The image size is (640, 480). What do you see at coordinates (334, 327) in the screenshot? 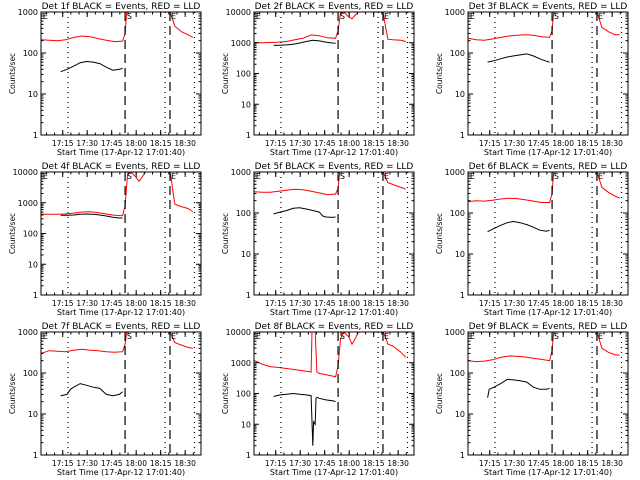
I see `panel-title: Det 8f BLACK = Events, RED = LLD` at bounding box center [334, 327].